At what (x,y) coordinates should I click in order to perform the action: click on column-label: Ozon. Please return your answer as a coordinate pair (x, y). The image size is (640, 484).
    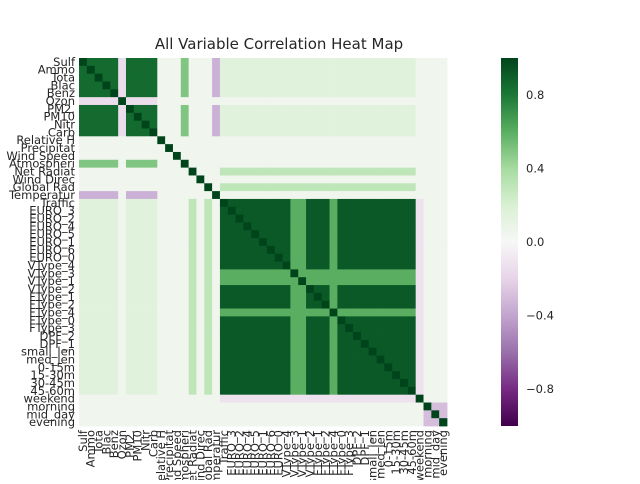
    Looking at the image, I should click on (122, 444).